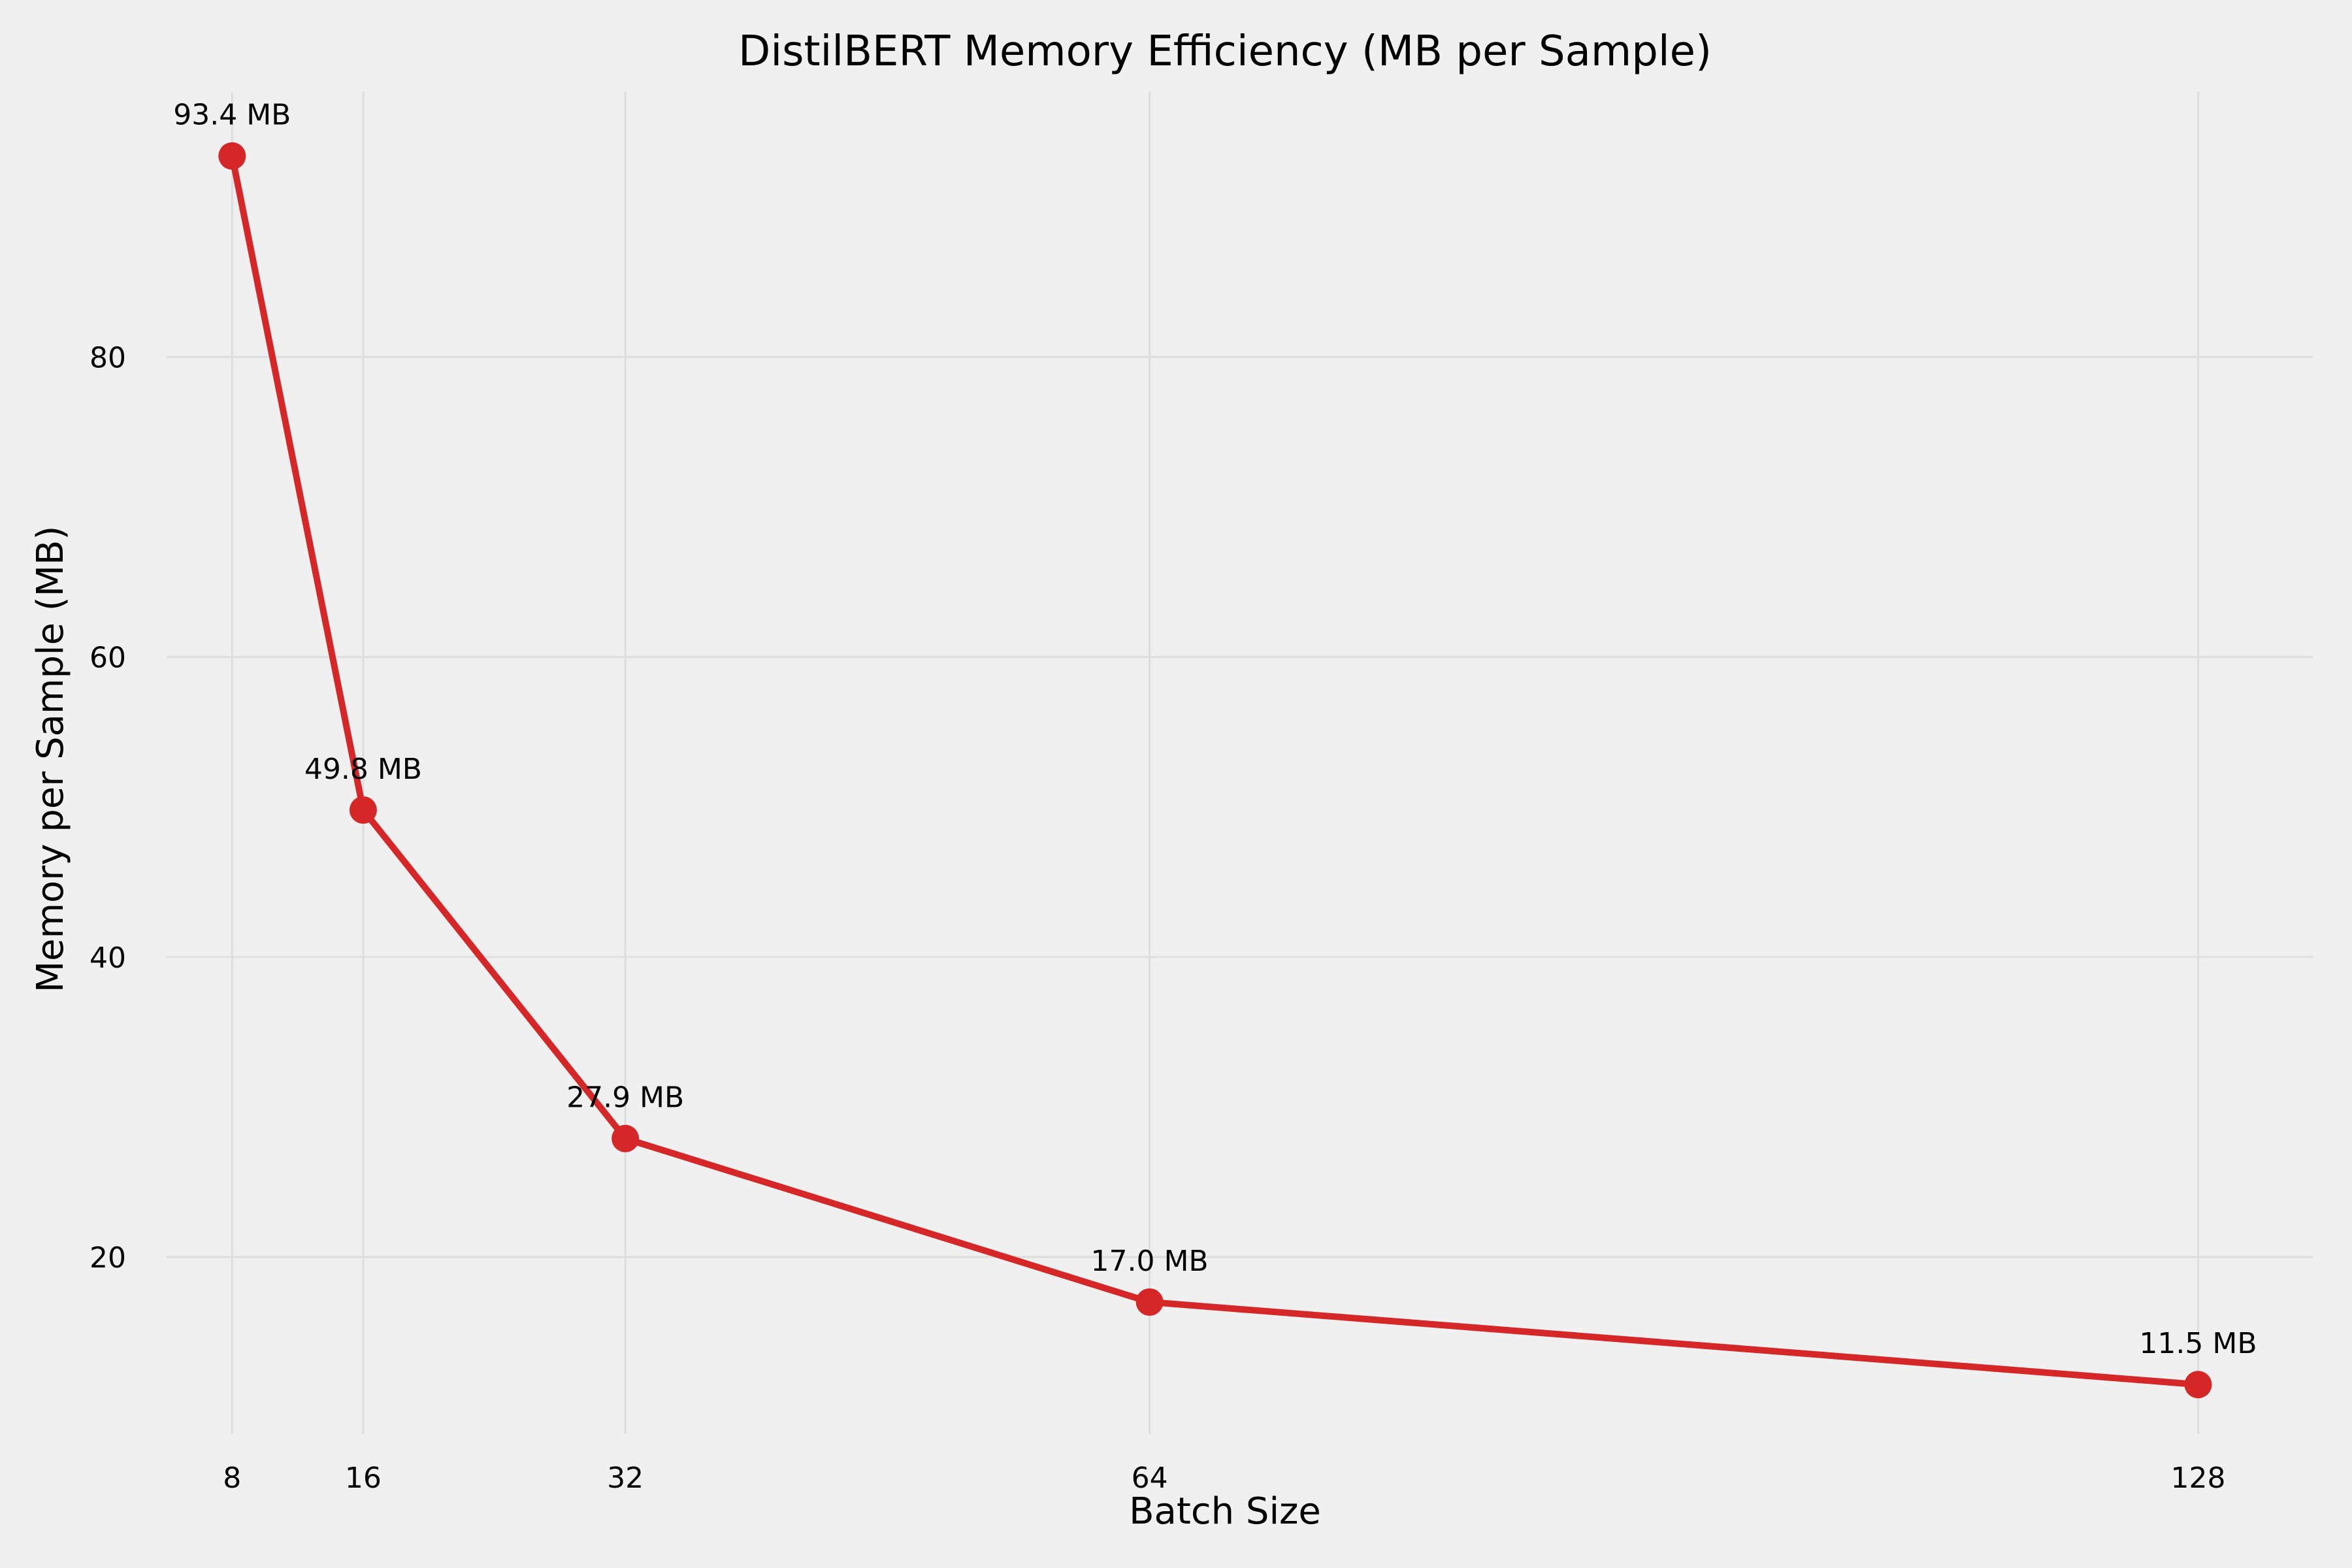 The width and height of the screenshot is (2352, 1568). I want to click on y-tick-label: 40, so click(108, 958).